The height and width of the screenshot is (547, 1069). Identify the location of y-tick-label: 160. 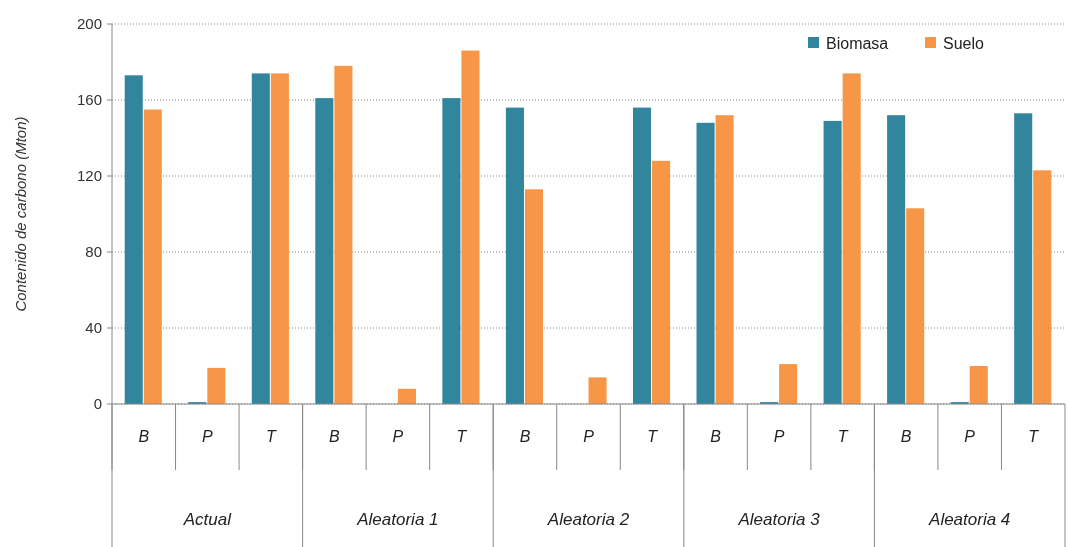
(89, 100).